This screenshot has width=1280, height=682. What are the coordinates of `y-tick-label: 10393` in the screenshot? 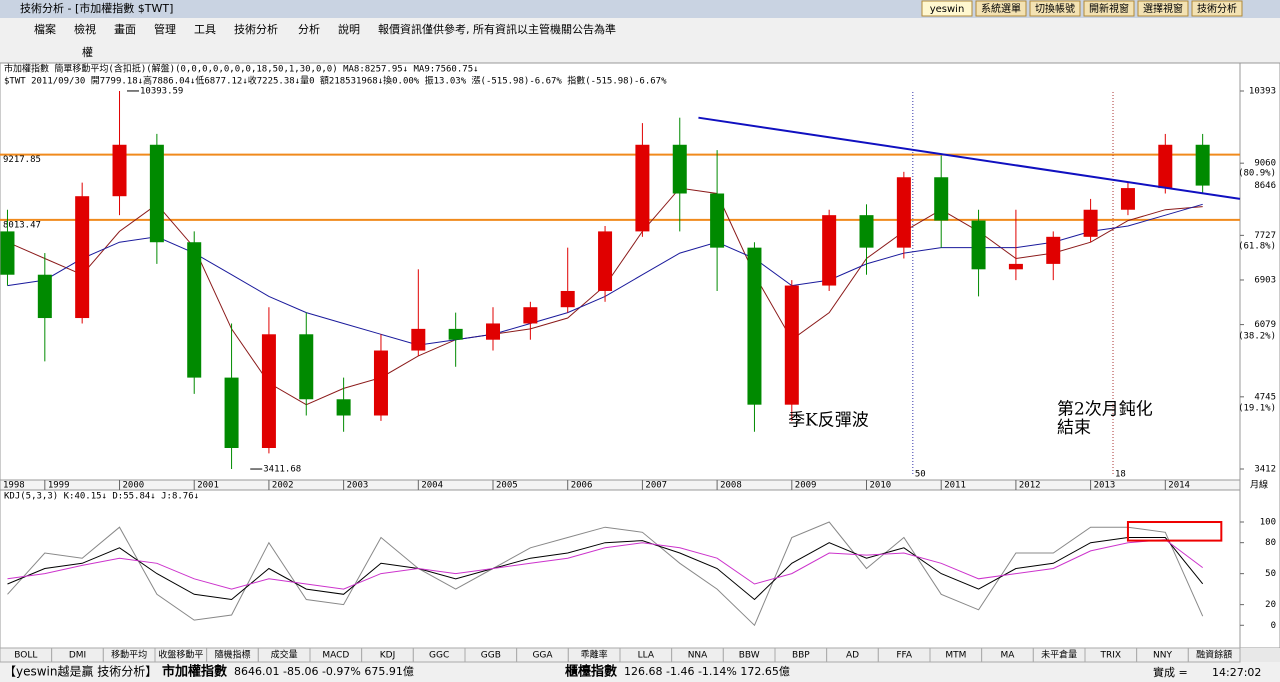 It's located at (1262, 91).